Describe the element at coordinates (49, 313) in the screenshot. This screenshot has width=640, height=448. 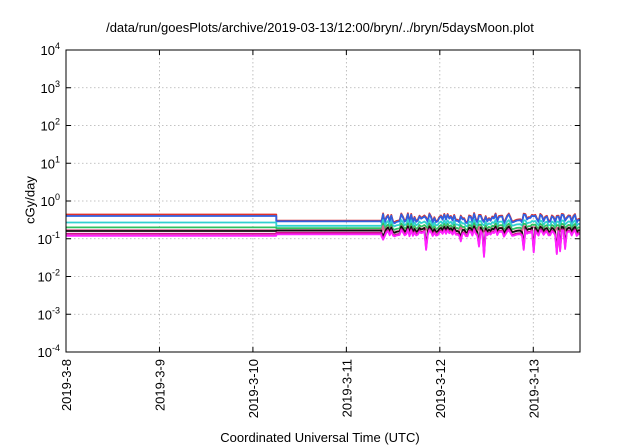
I see `y-tick-label: 10⁻³` at that location.